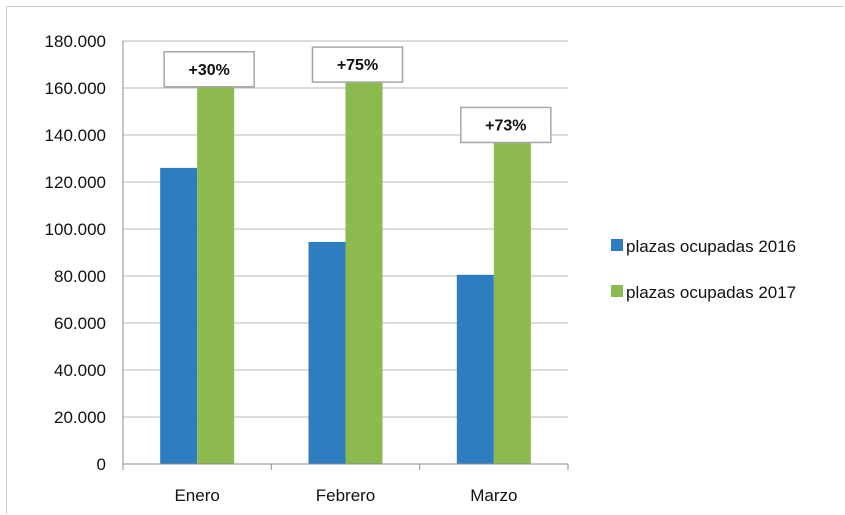 This screenshot has height=515, width=845. I want to click on legend-label: plazas ocupadas 2017, so click(711, 292).